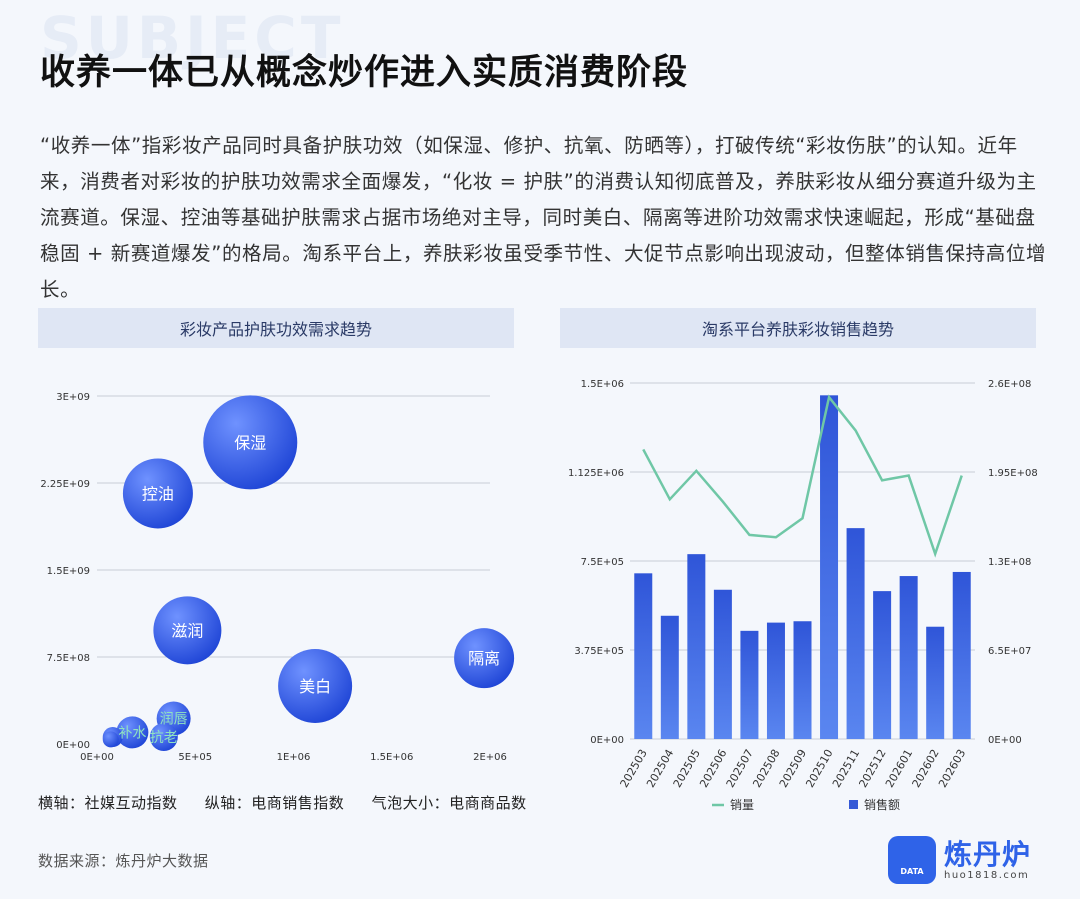  I want to click on y-tick-label: 0E+00, so click(73, 745).